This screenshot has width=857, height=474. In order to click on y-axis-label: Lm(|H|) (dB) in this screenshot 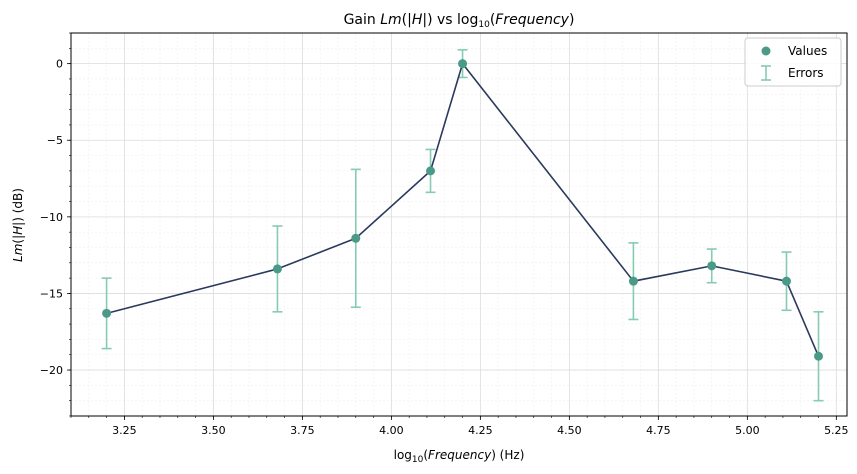, I will do `click(18, 225)`.